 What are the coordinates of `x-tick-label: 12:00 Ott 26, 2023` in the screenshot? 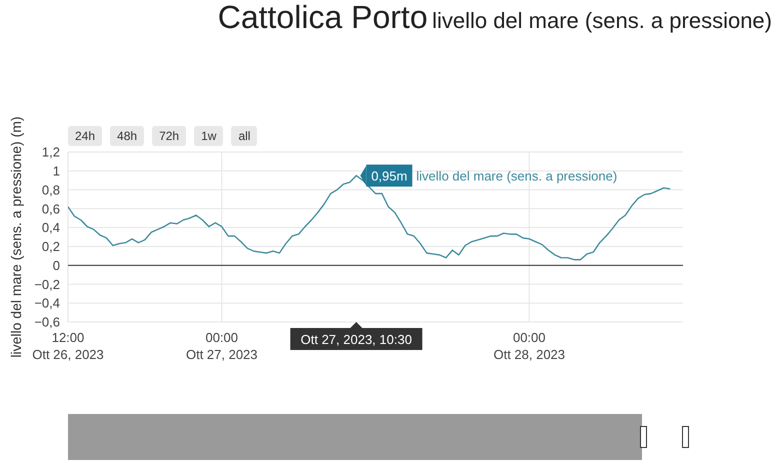 It's located at (68, 346).